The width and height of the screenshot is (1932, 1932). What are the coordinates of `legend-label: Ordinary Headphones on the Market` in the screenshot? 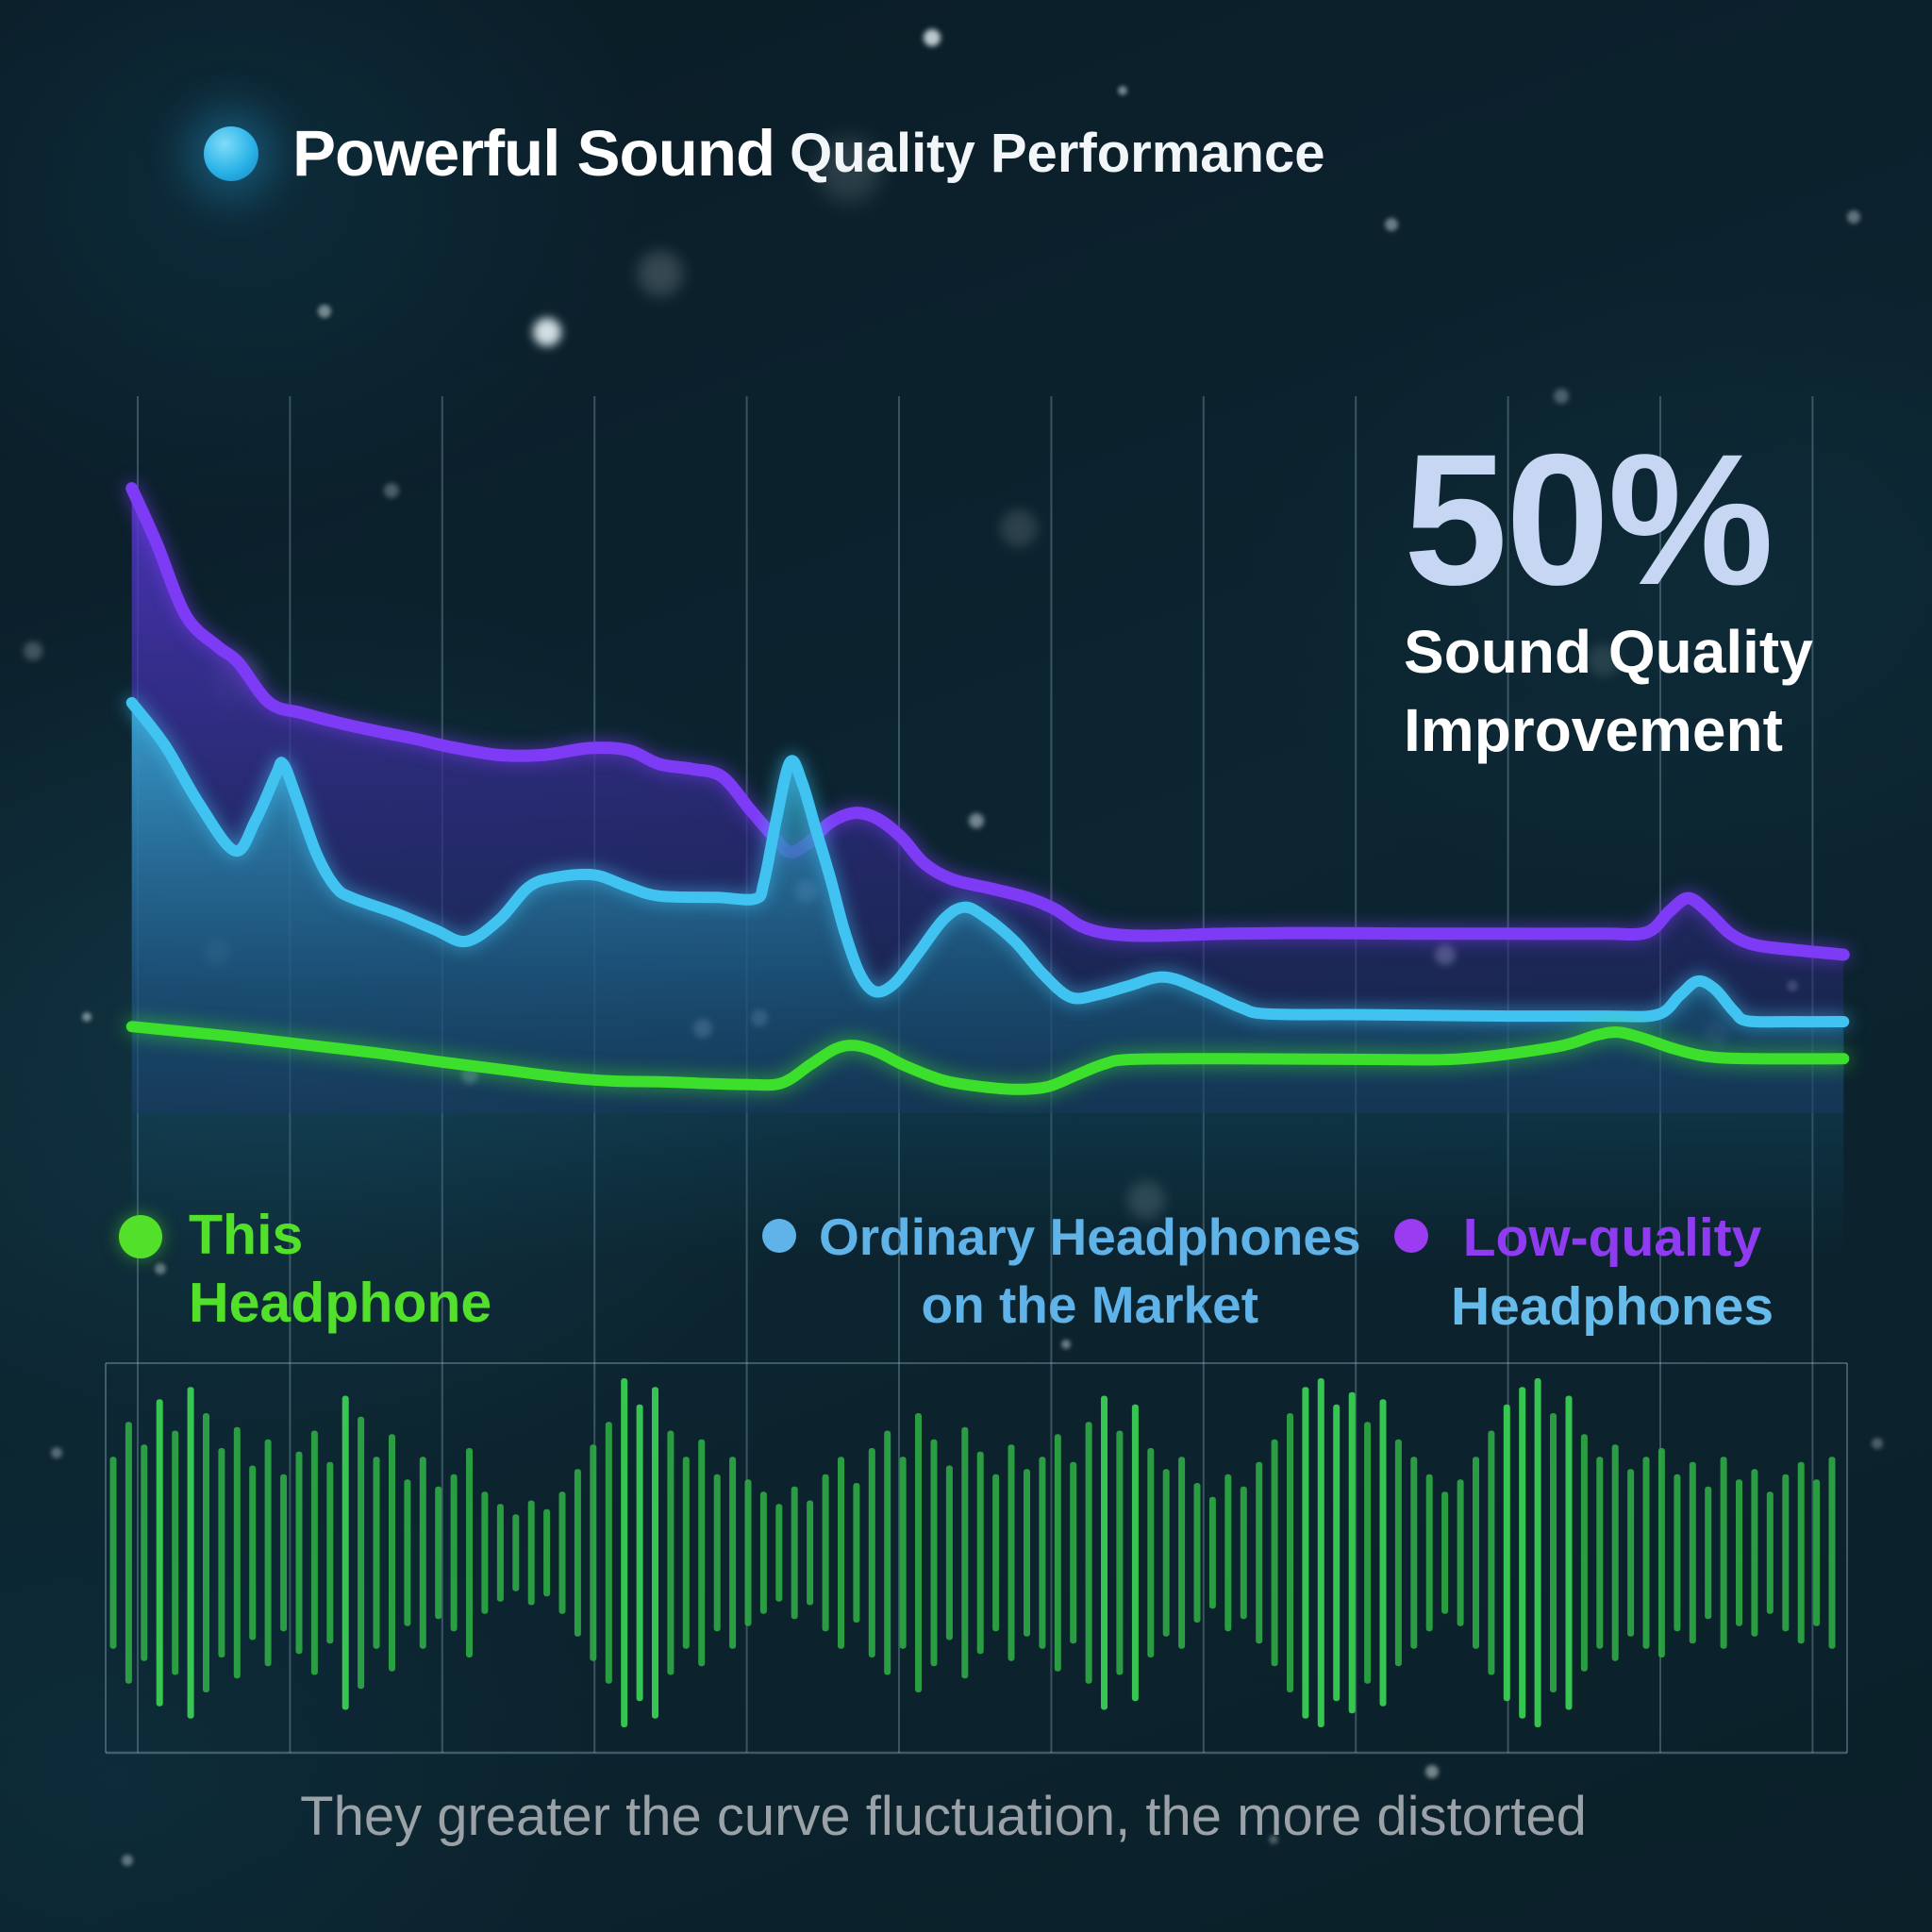 It's located at (1090, 1272).